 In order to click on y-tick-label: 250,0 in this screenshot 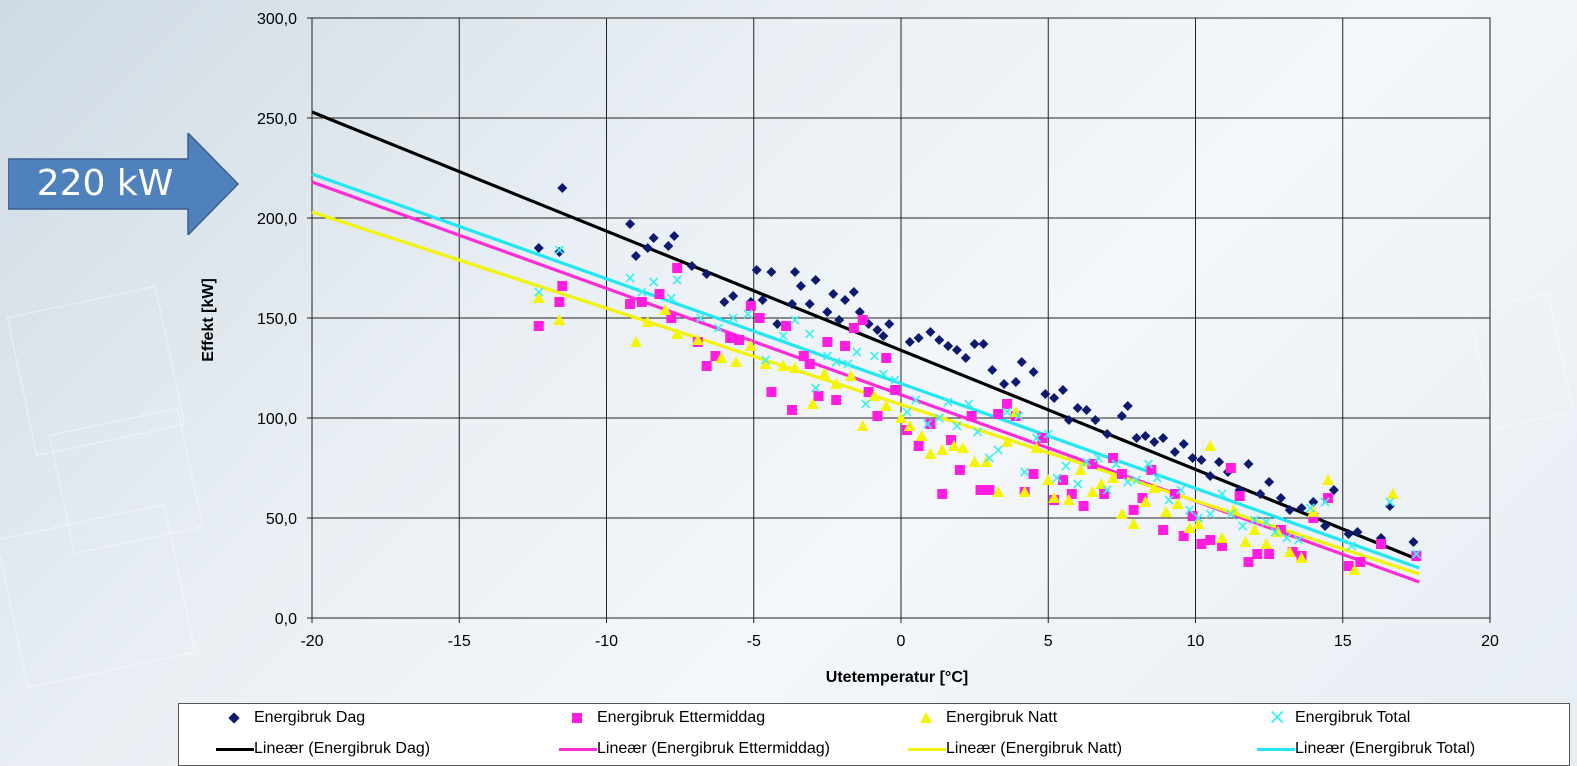, I will do `click(277, 119)`.